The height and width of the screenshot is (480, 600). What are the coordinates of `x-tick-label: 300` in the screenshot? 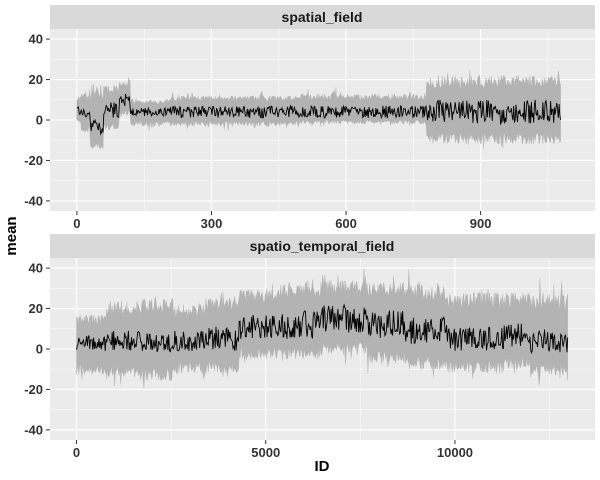 It's located at (212, 223).